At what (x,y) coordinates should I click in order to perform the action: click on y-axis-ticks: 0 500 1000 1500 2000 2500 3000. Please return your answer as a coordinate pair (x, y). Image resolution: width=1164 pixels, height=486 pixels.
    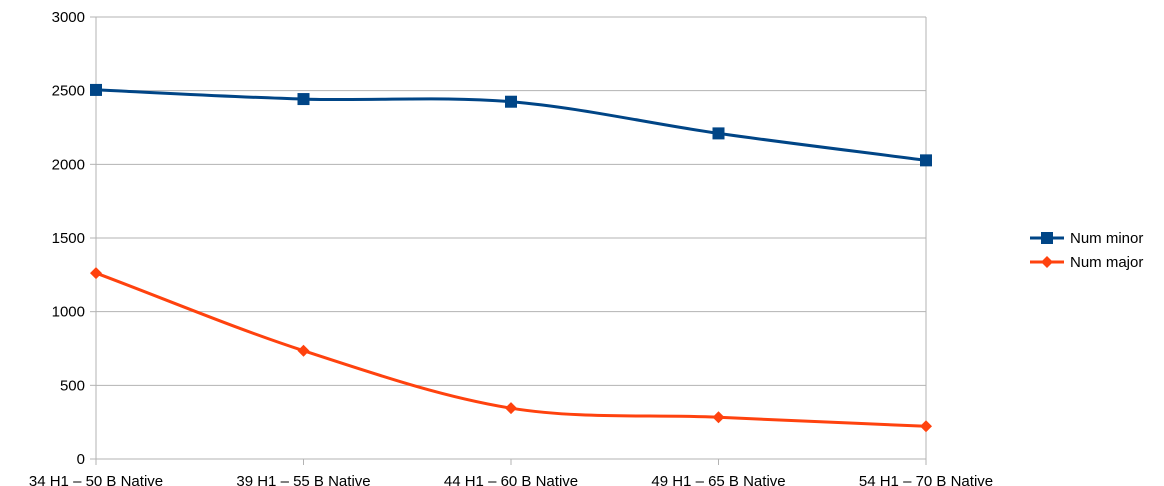
    Looking at the image, I should click on (68, 238).